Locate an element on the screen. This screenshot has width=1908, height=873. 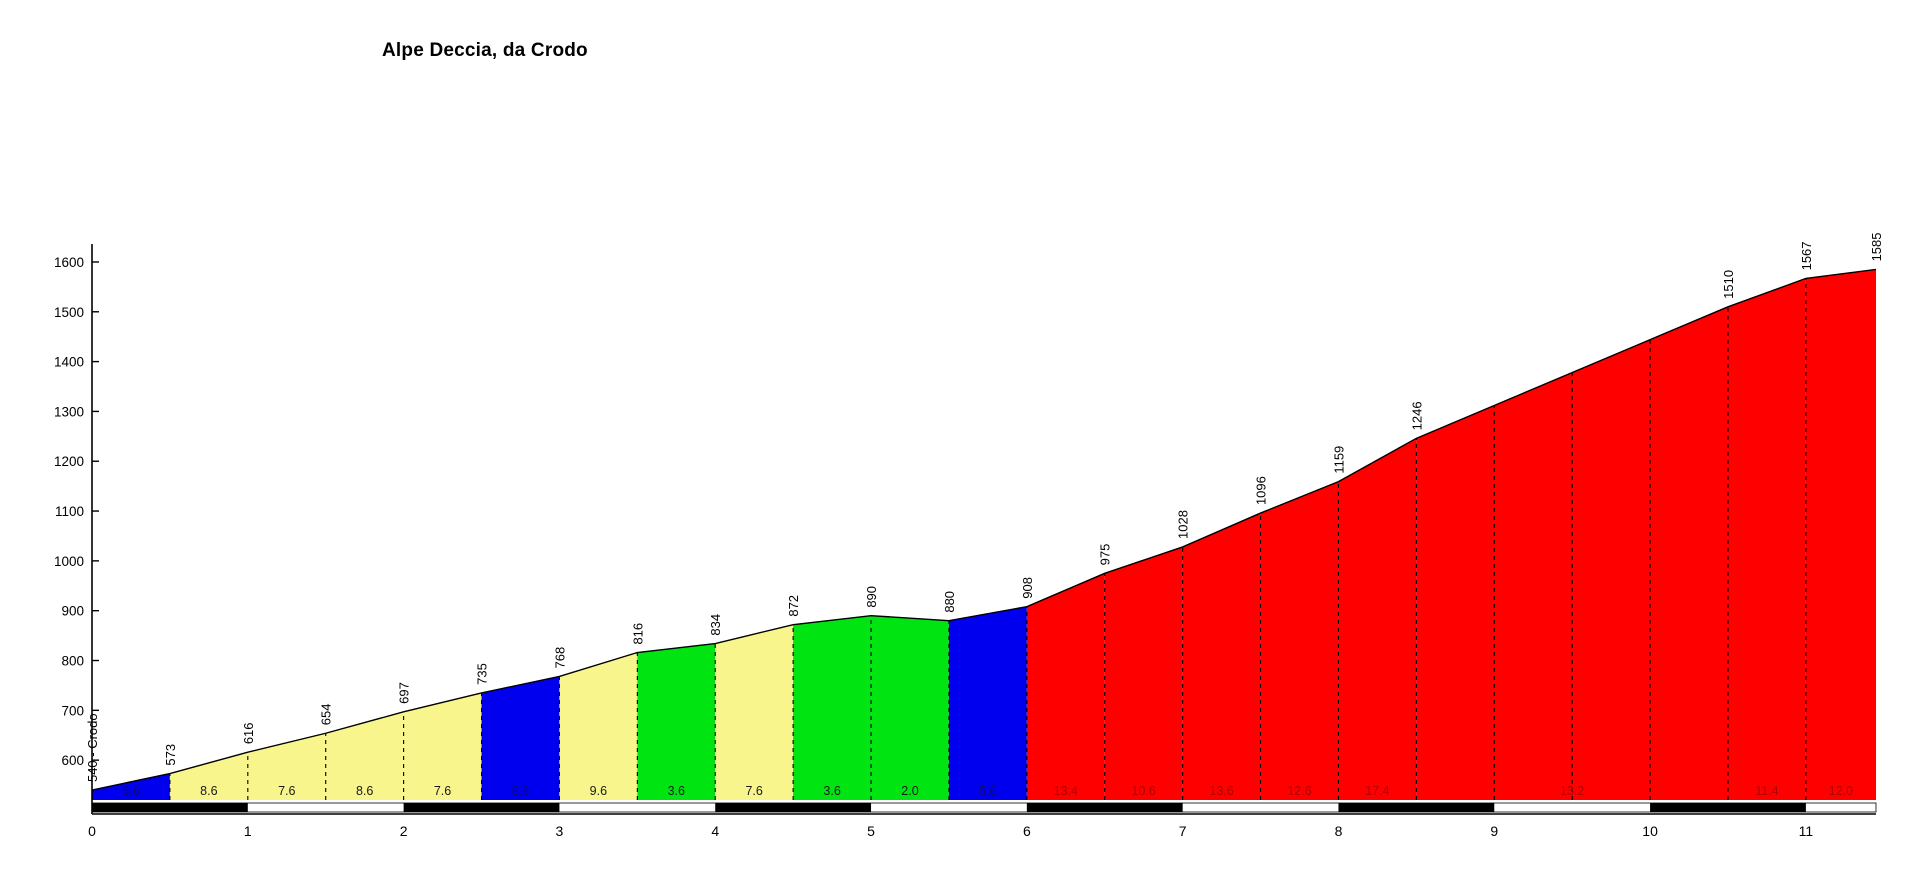
segment-gradient-label: 11.4 is located at coordinates (1766, 791).